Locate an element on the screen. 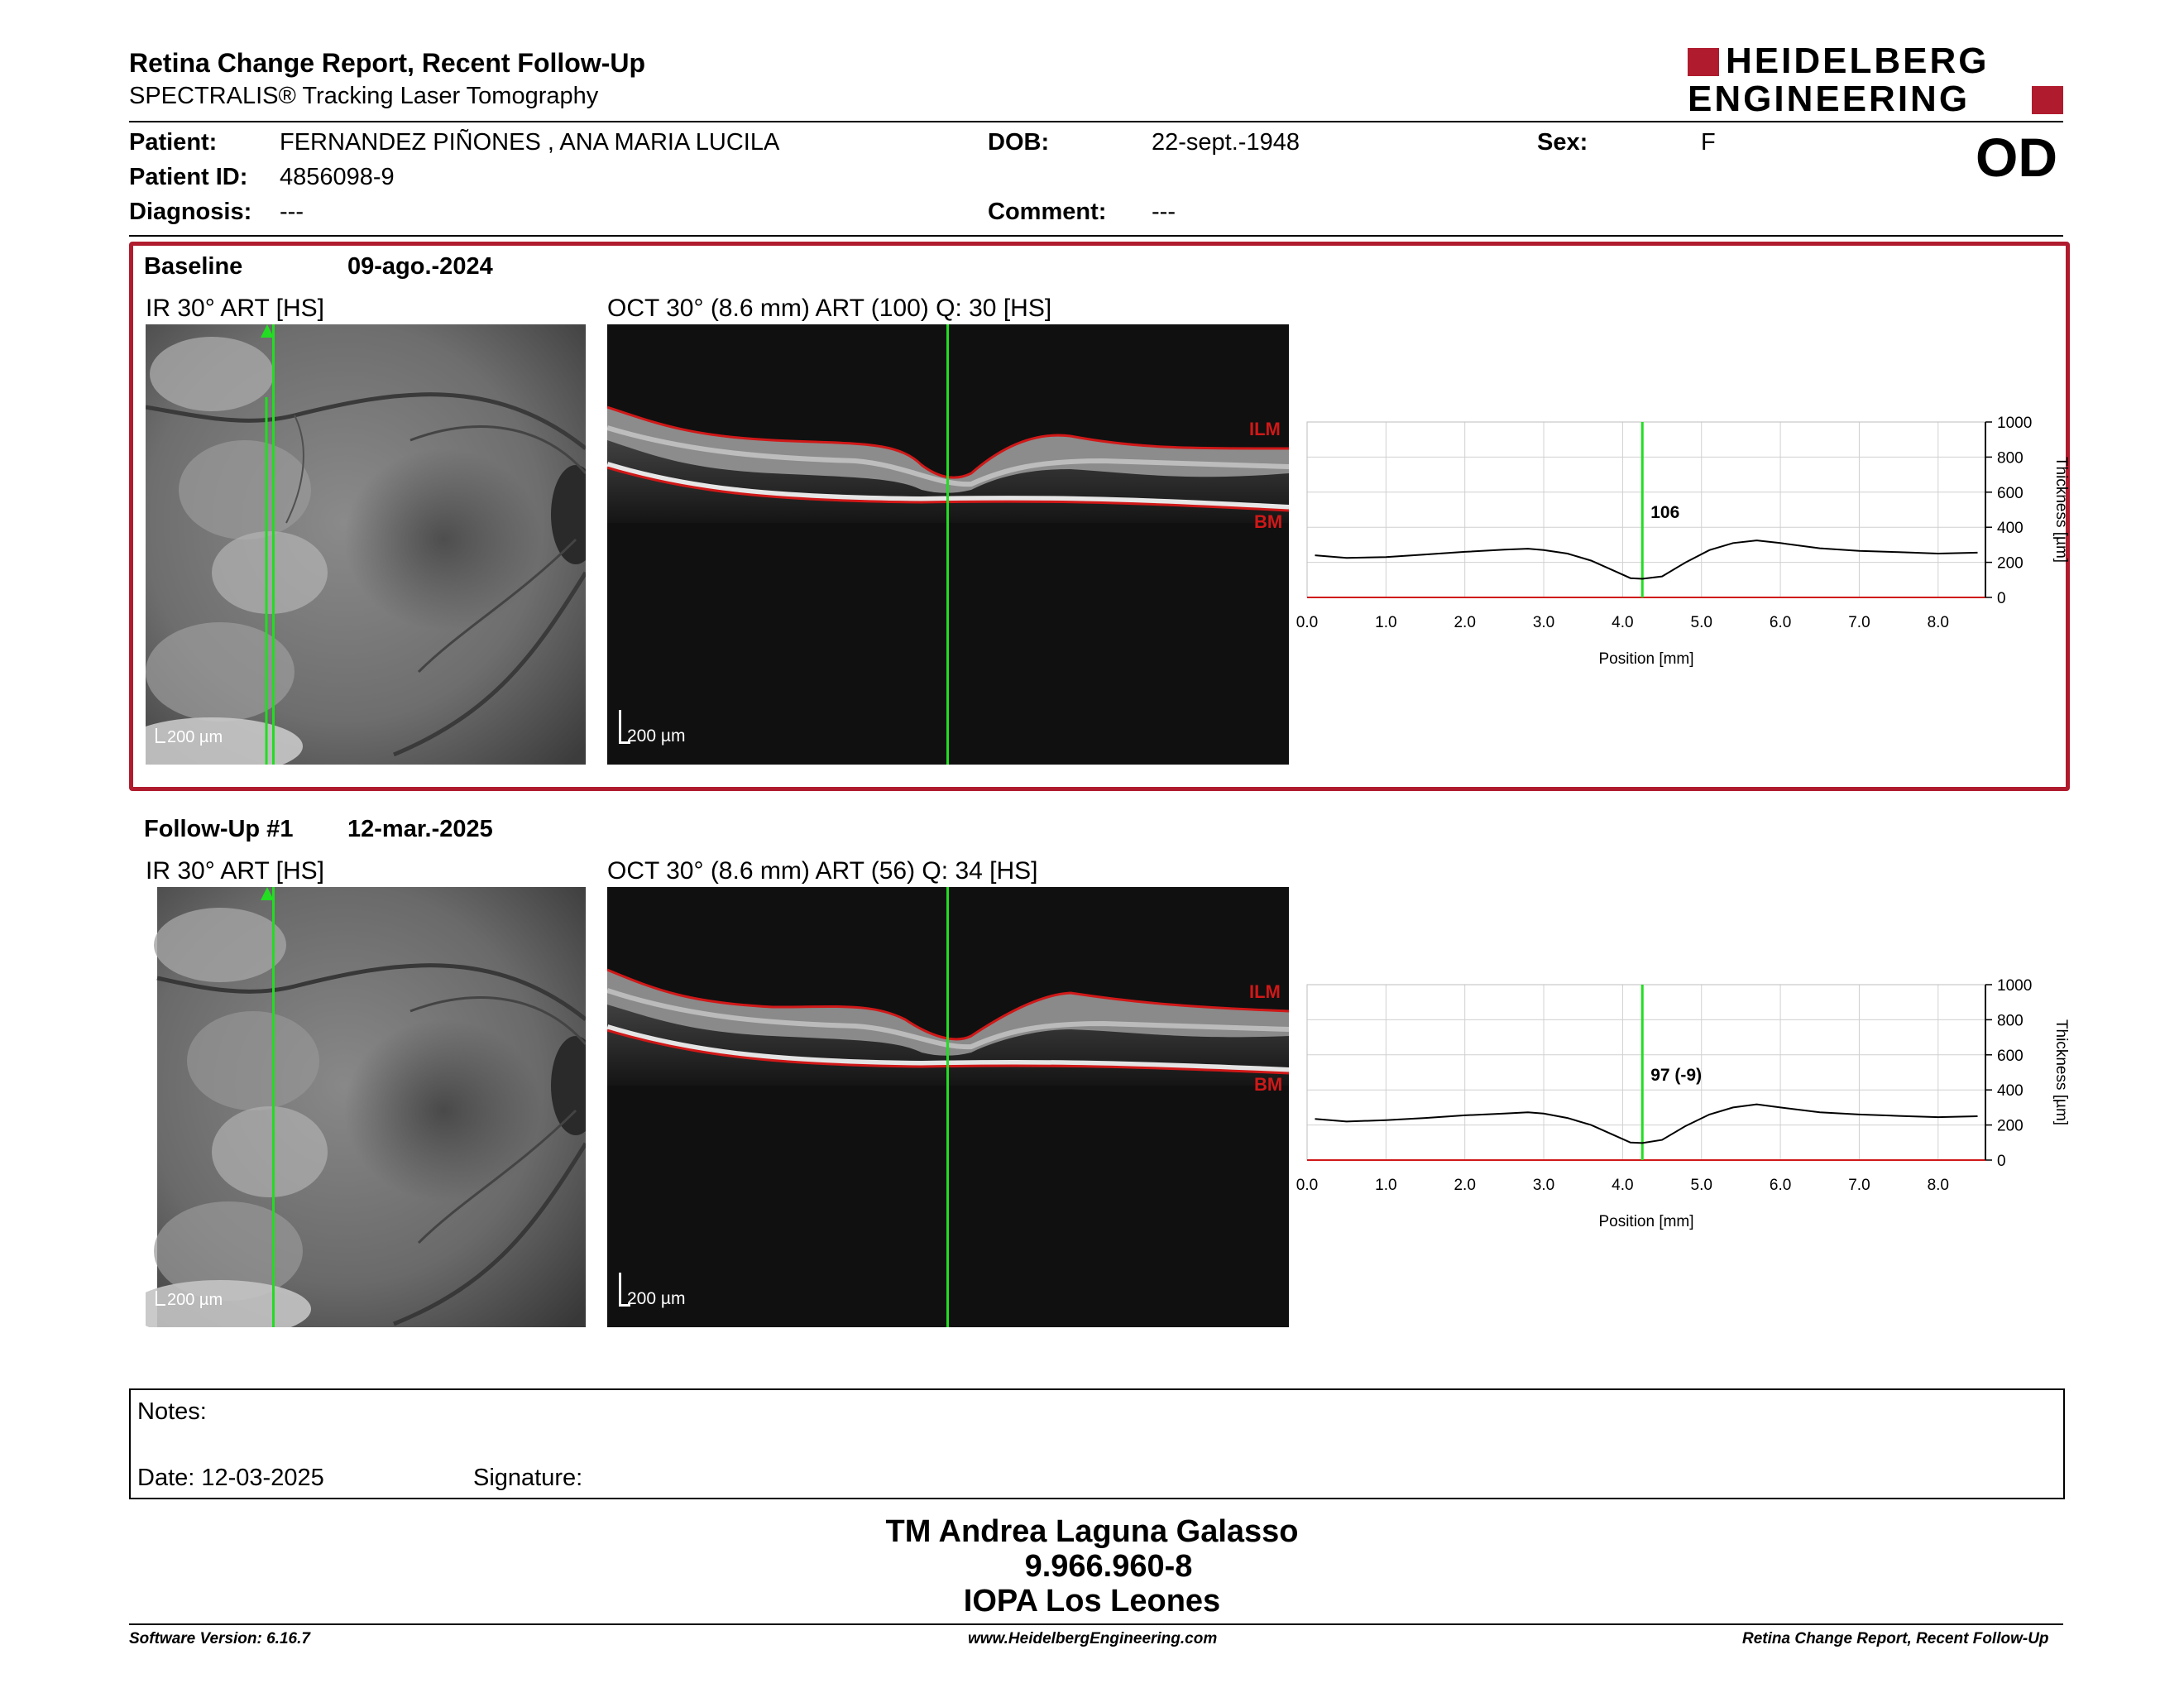 This screenshot has height=1688, width=2184. eye-indicator: OD is located at coordinates (2016, 157).